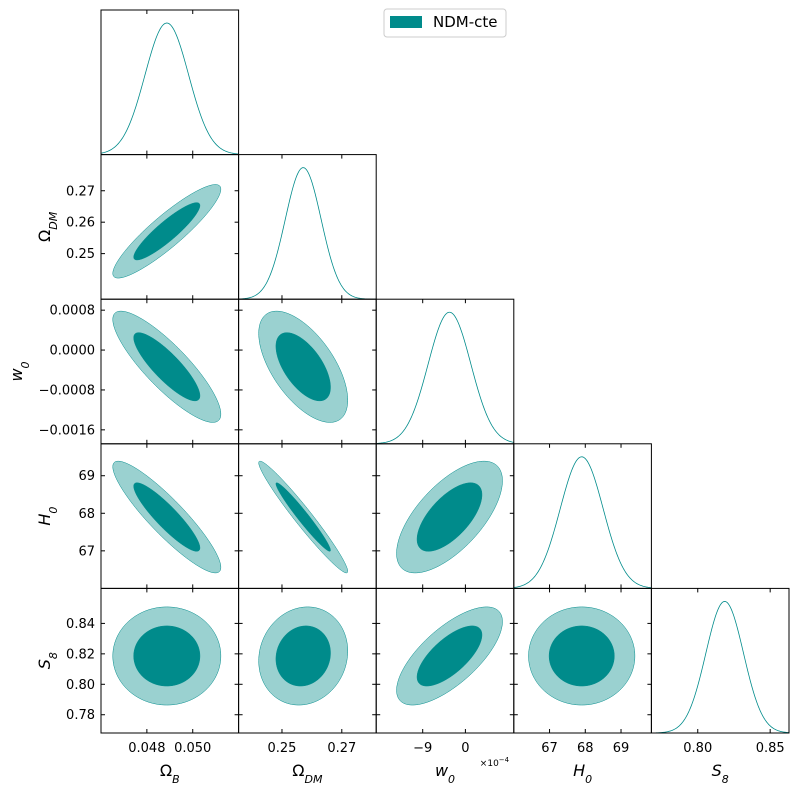  I want to click on panel: 0.80 0.85, so click(720, 671).